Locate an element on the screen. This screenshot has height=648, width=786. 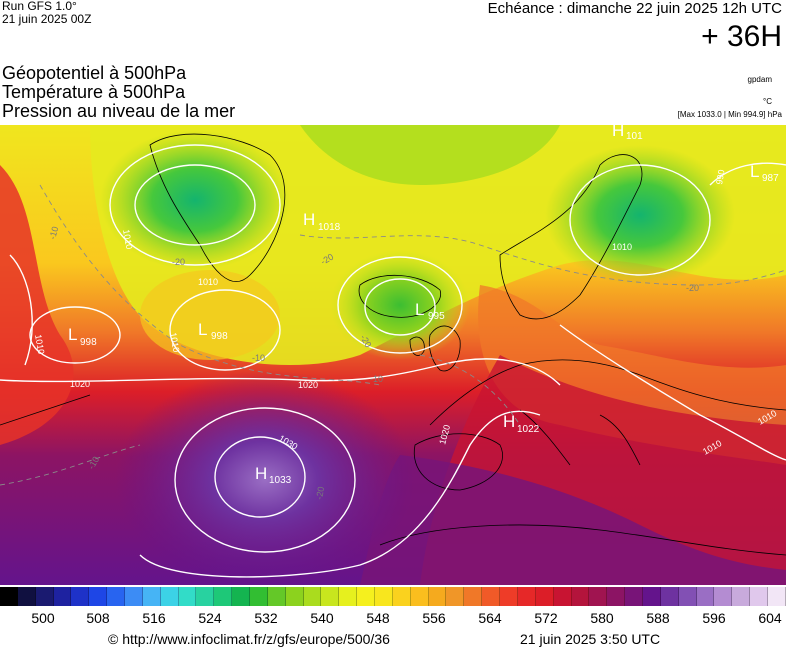
center-L-987-value: 987 is located at coordinates (770, 178).